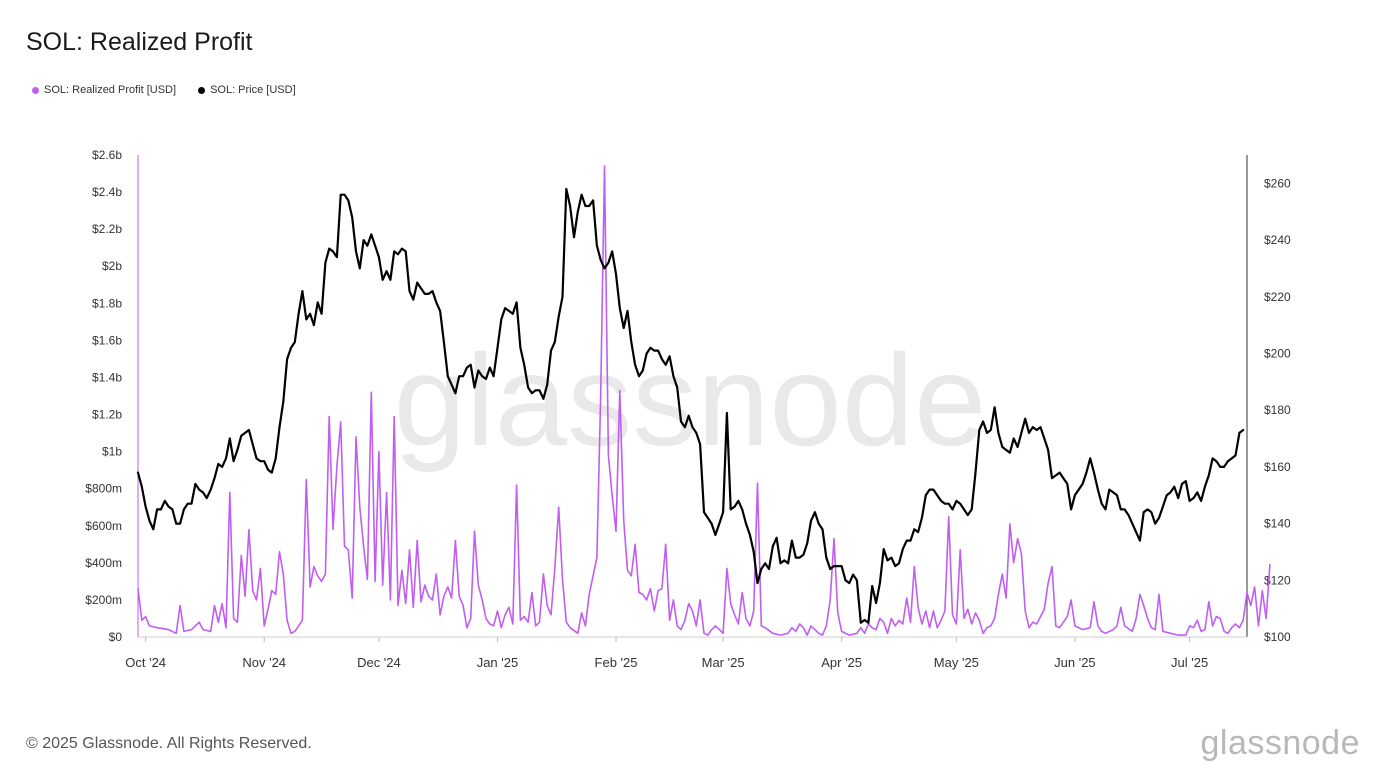 Image resolution: width=1390 pixels, height=783 pixels. I want to click on y-right-tick-label: $260, so click(1277, 183).